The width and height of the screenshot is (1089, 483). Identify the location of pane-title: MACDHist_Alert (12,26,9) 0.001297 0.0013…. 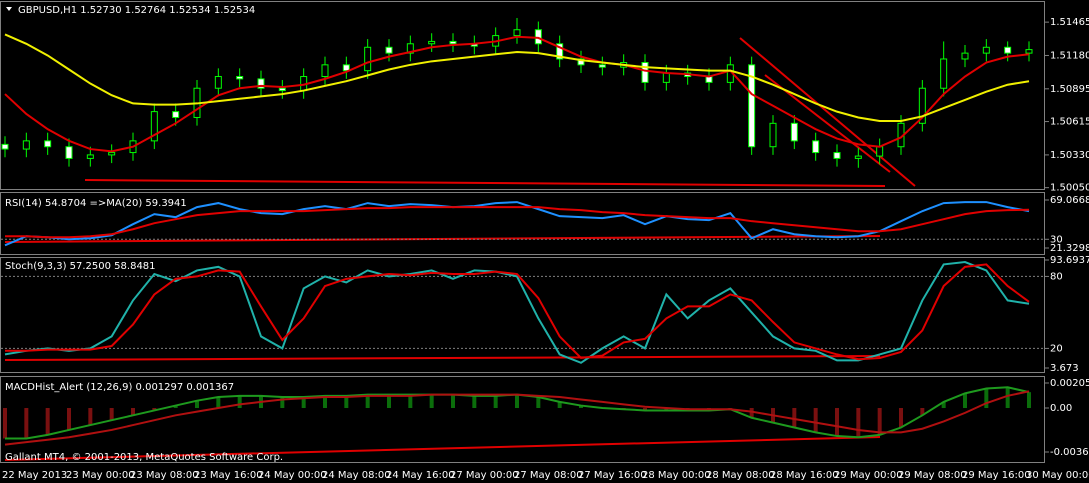
(119, 387).